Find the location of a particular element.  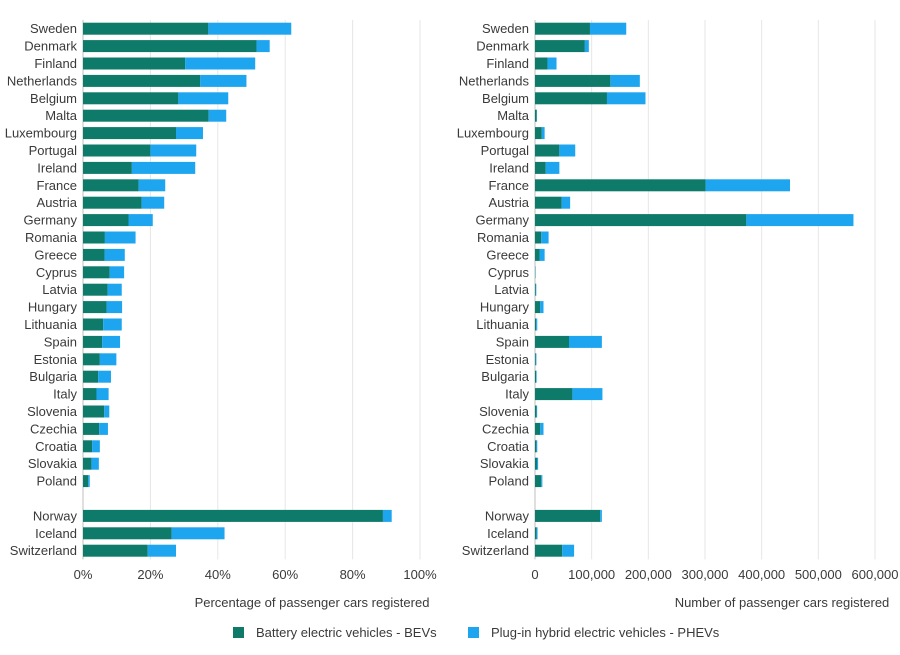

right-x-tick-label: 200,000 is located at coordinates (648, 574).